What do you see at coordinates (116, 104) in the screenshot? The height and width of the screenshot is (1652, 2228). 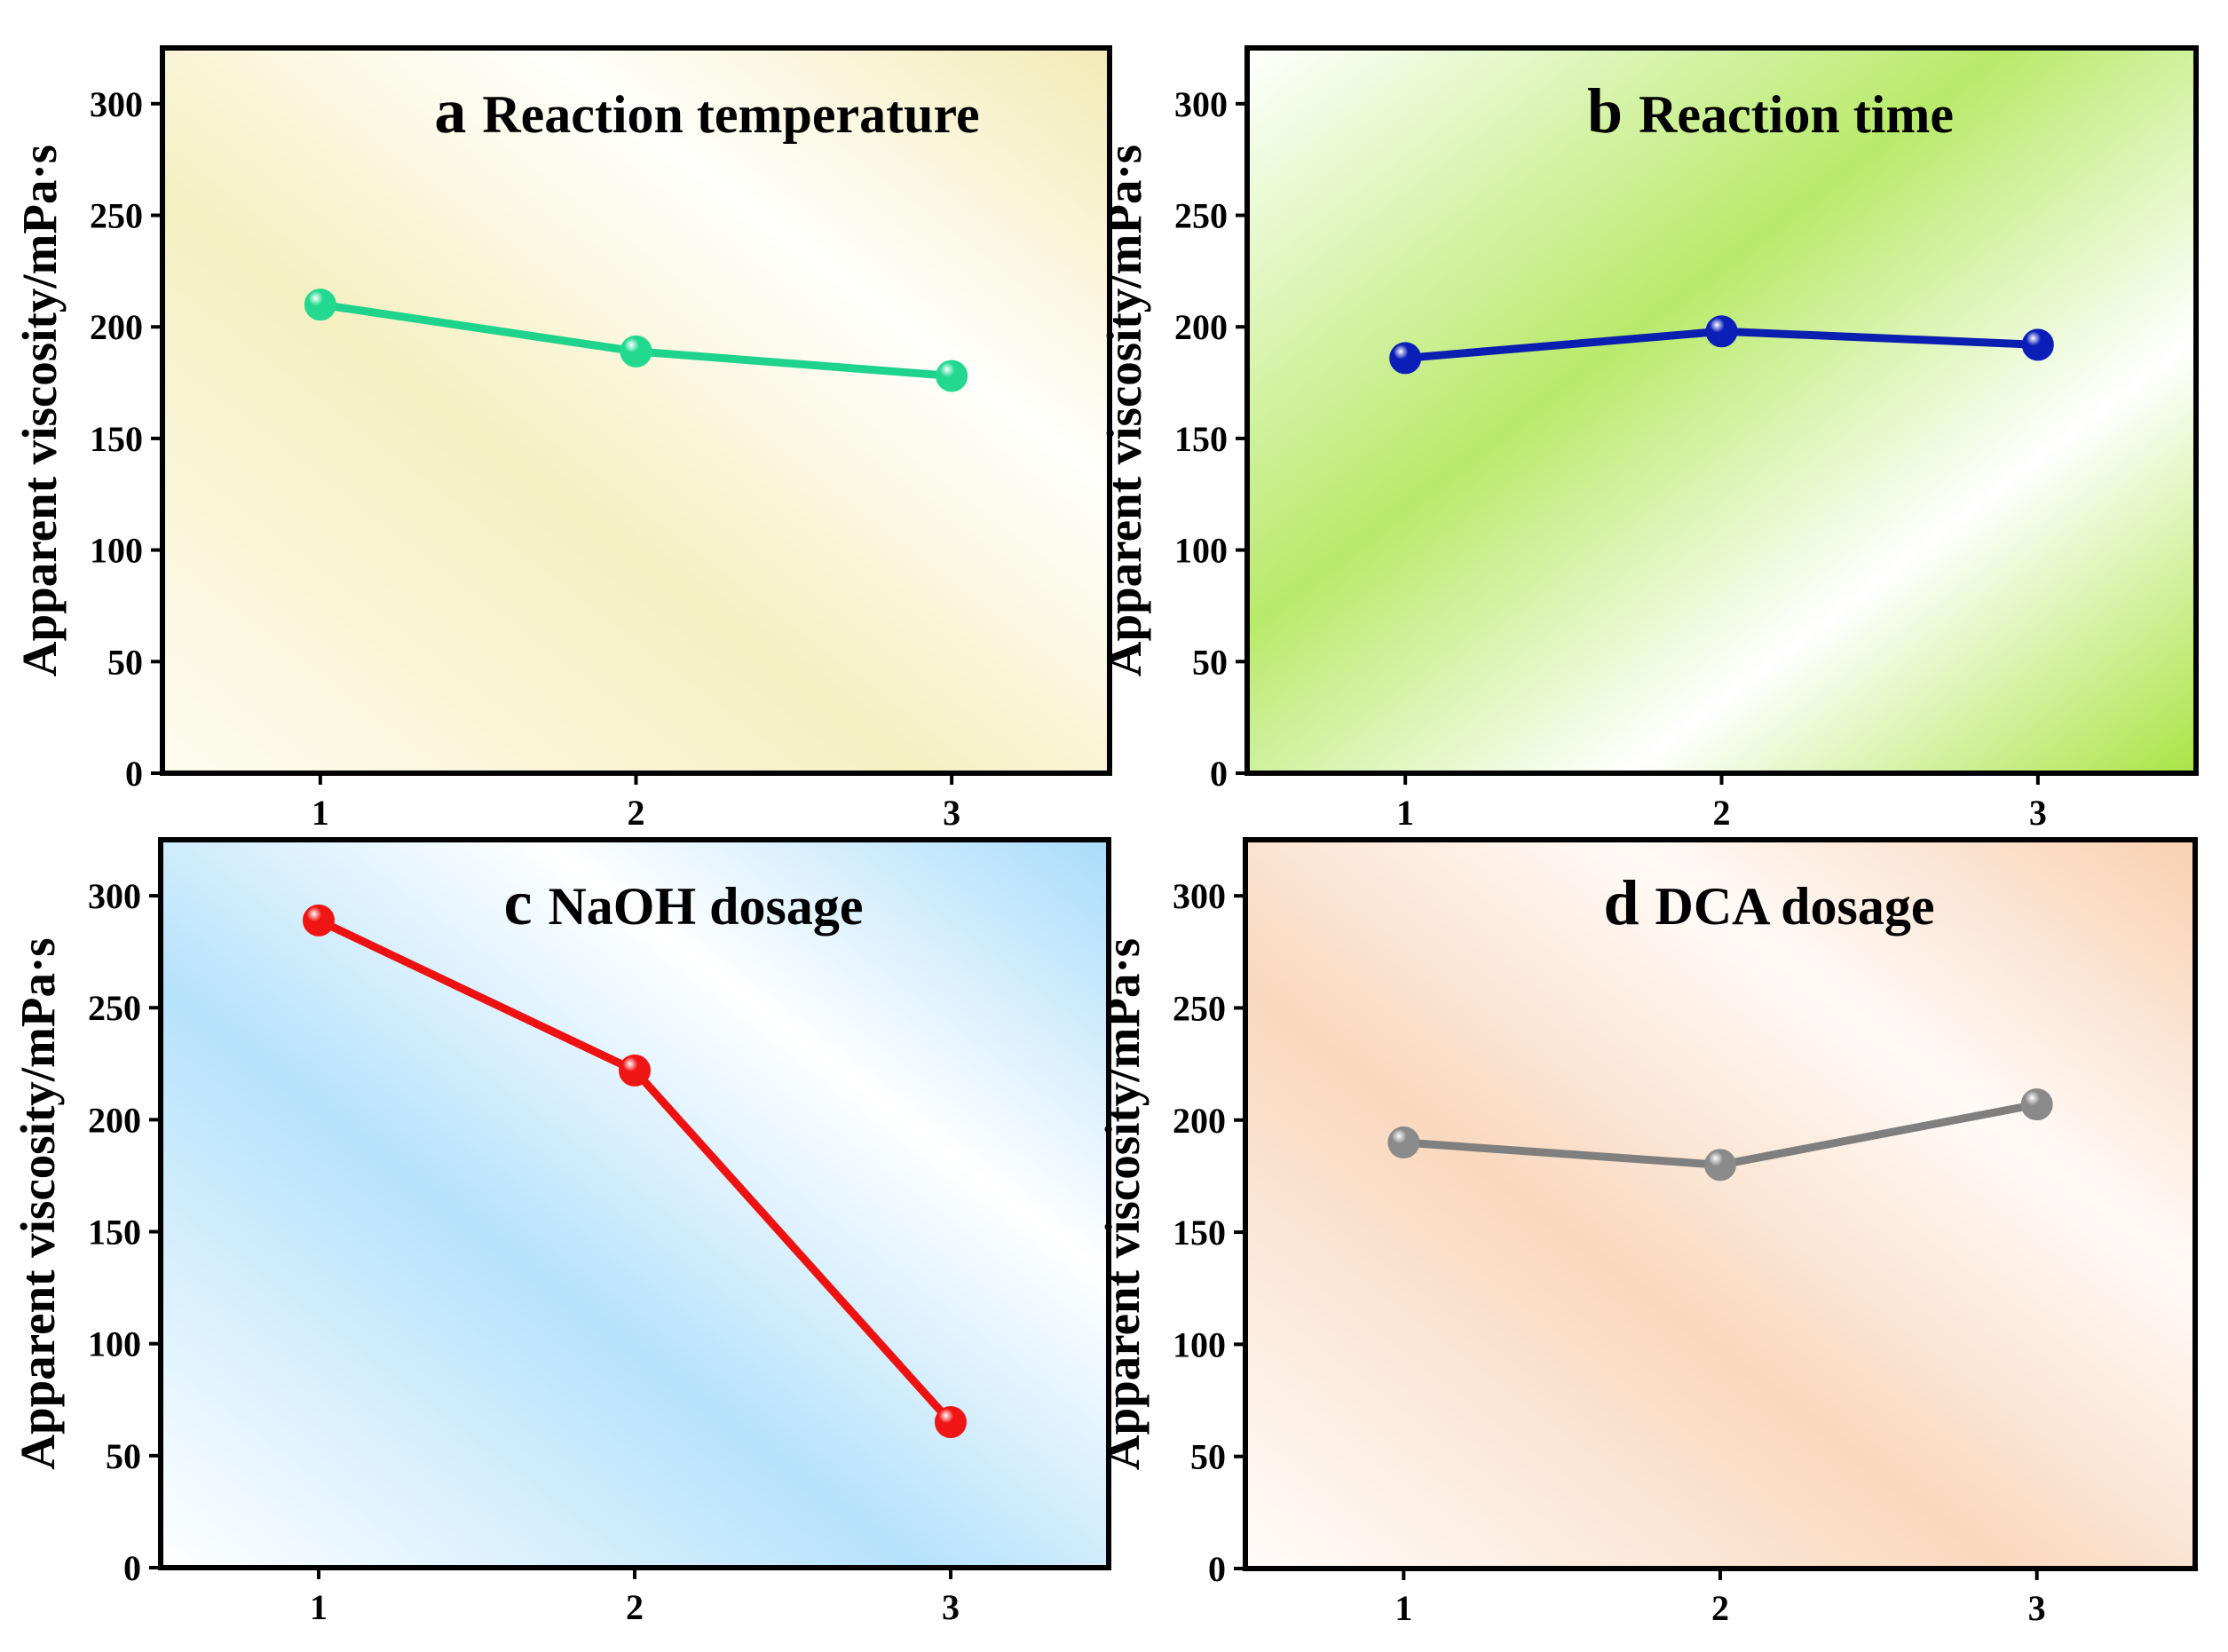 I see `y-tick-label-a: 300` at bounding box center [116, 104].